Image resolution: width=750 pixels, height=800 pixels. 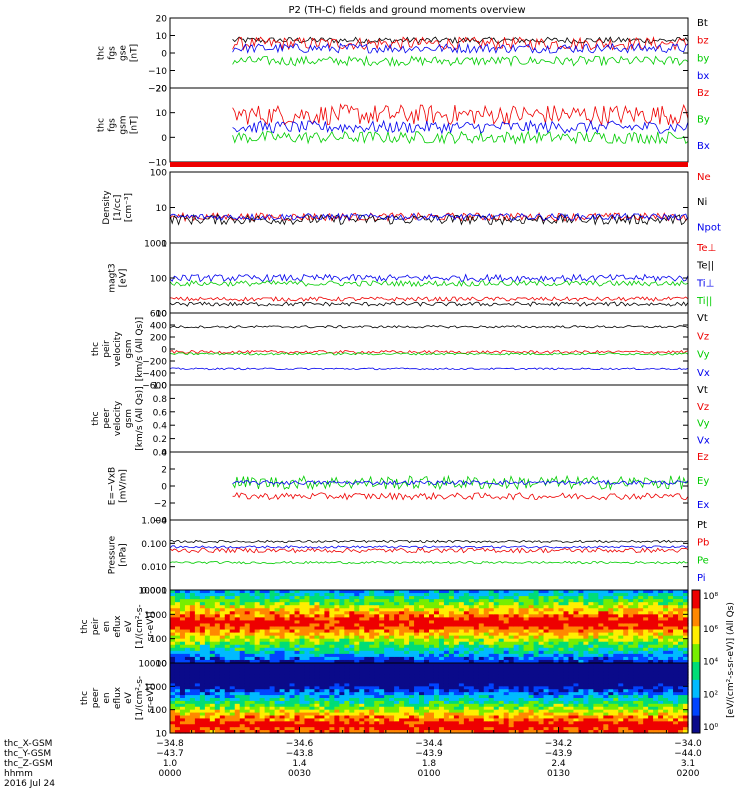 I want to click on series-line-Ti⊥, so click(x=429, y=278).